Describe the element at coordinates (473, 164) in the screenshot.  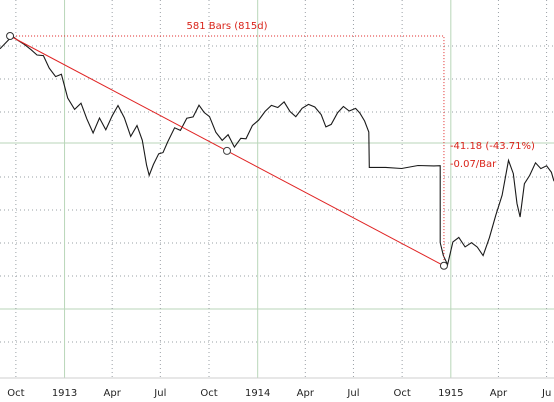
I see `measure-per-bar-label: -0.07/Bar` at that location.